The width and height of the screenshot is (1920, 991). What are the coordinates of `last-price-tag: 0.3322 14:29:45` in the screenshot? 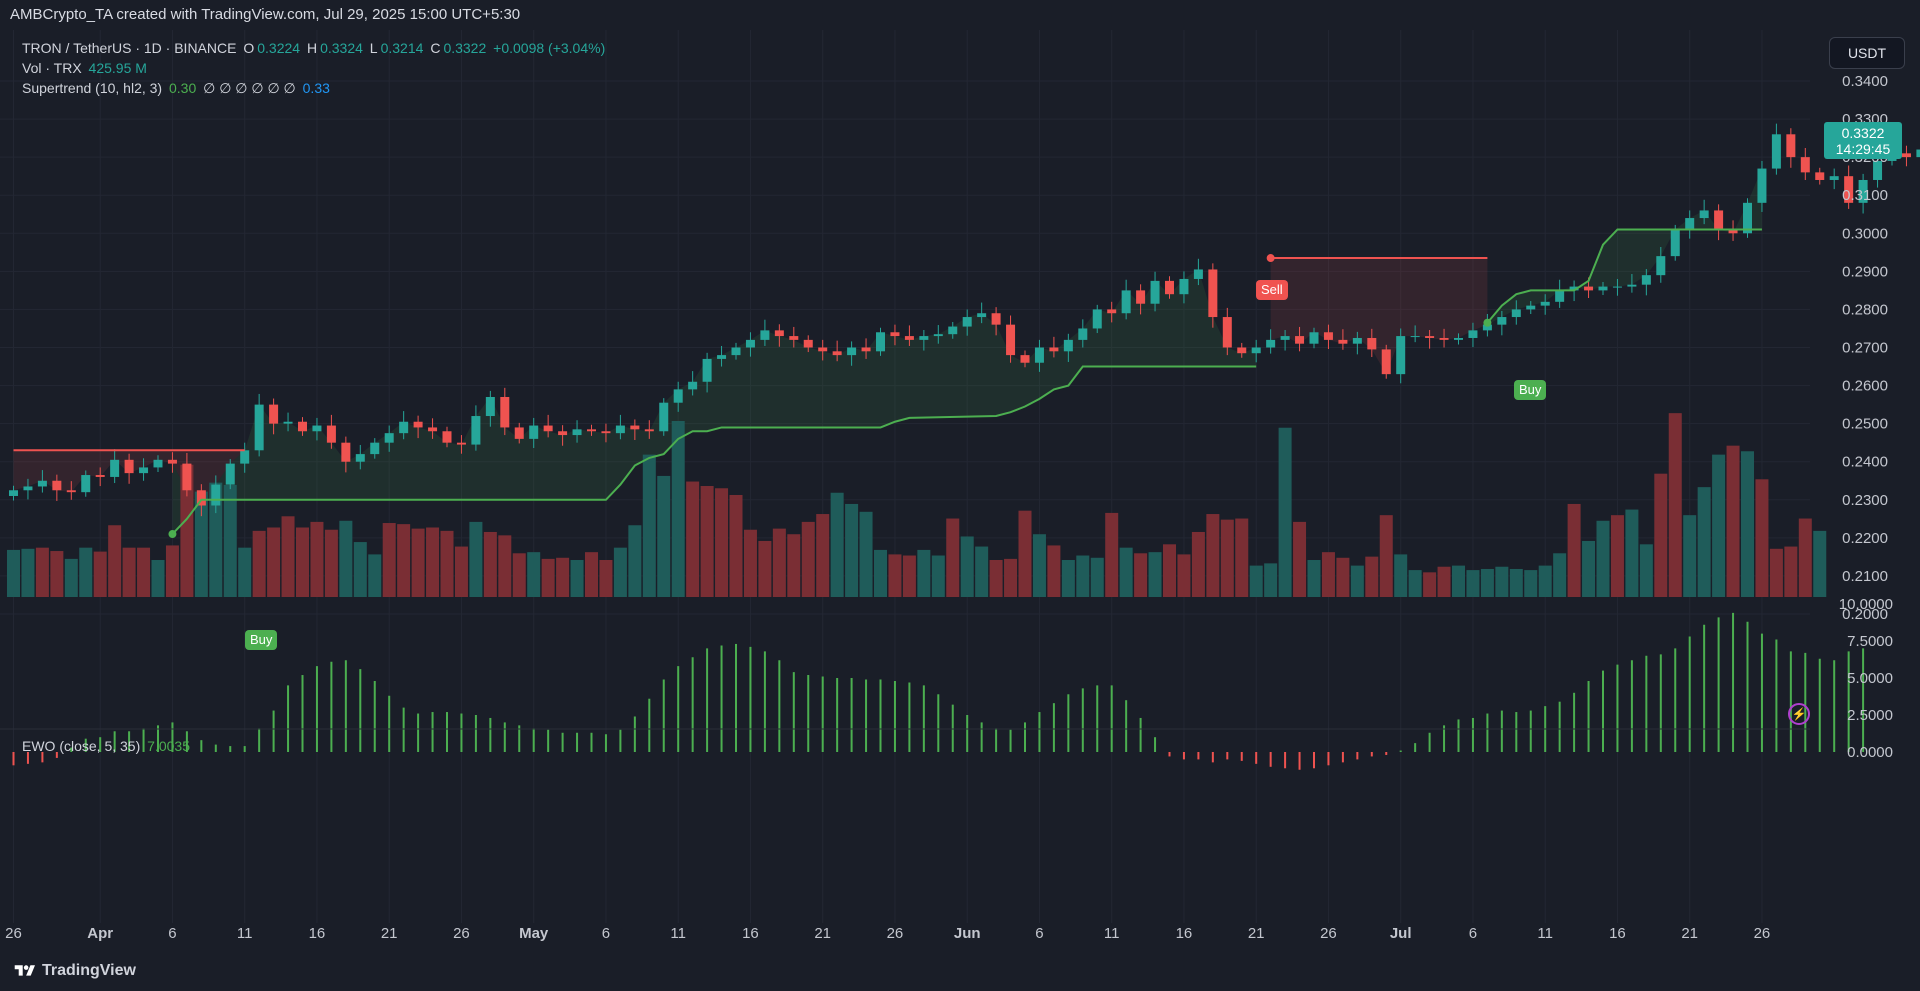 It's located at (1863, 140).